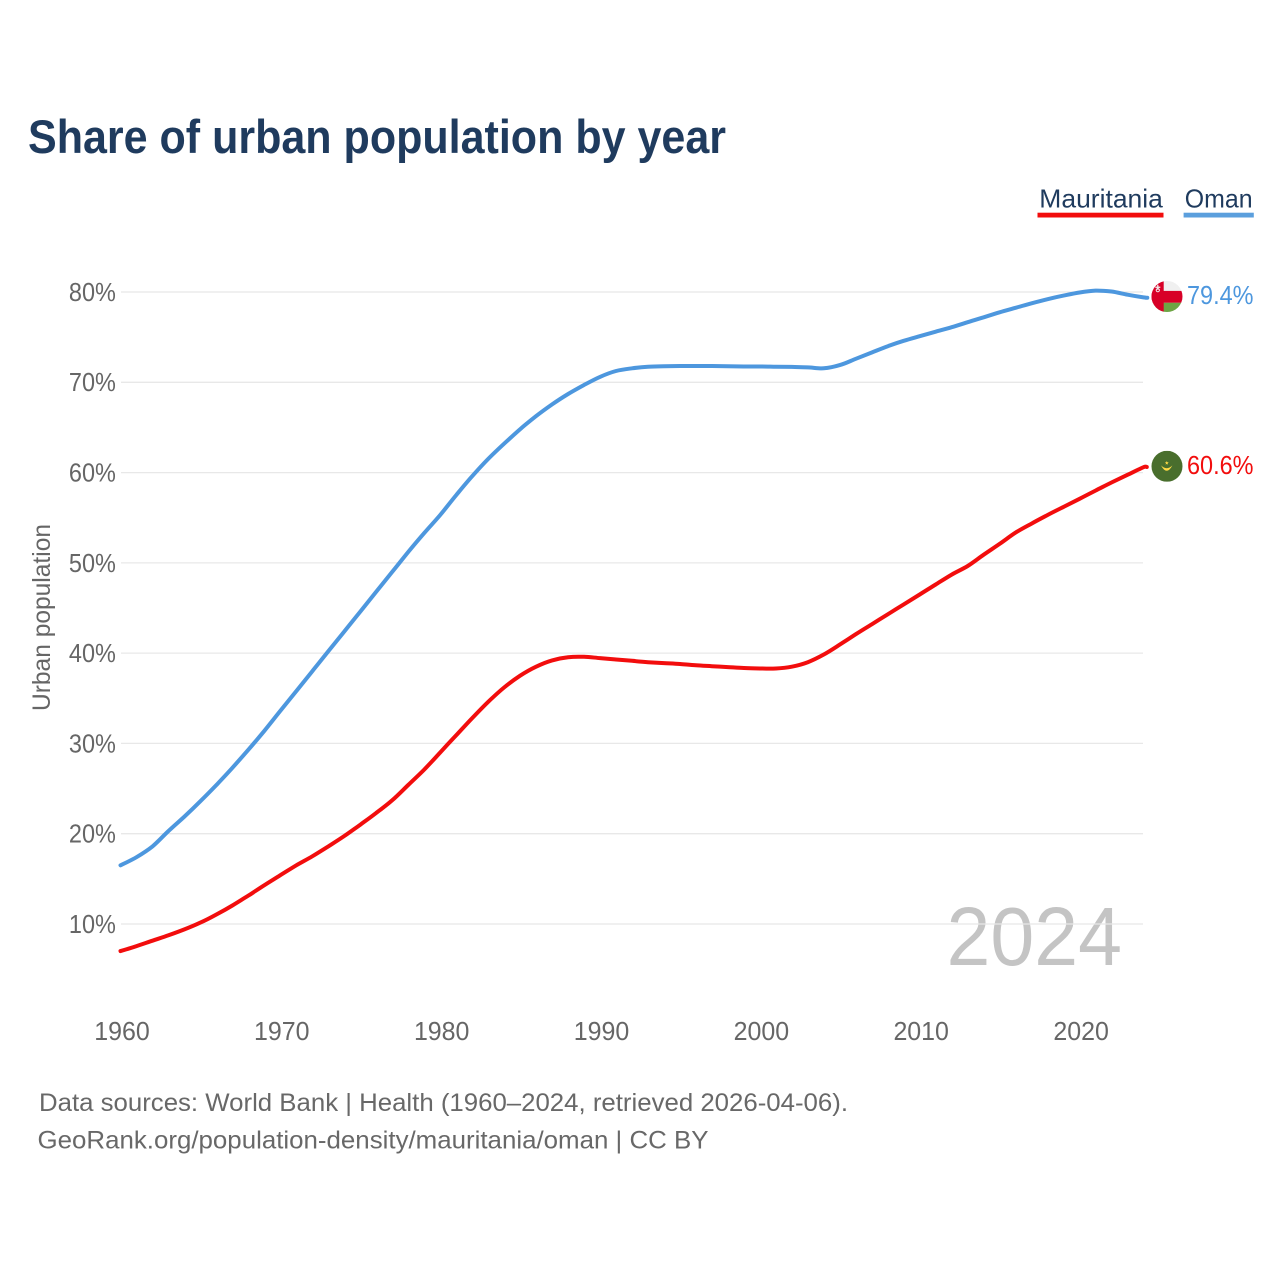 Image resolution: width=1280 pixels, height=1285 pixels. What do you see at coordinates (92, 924) in the screenshot?
I see `svg-text: 10%` at bounding box center [92, 924].